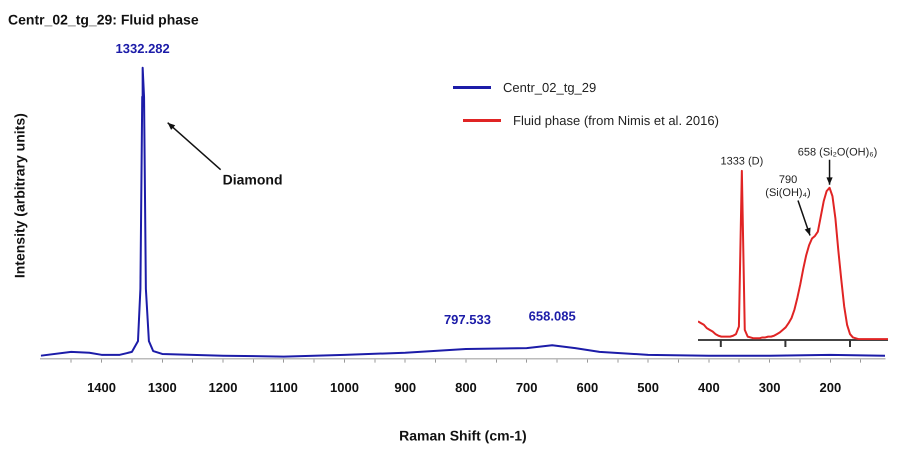  Describe the element at coordinates (769, 387) in the screenshot. I see `x-tick-label: 300` at that location.